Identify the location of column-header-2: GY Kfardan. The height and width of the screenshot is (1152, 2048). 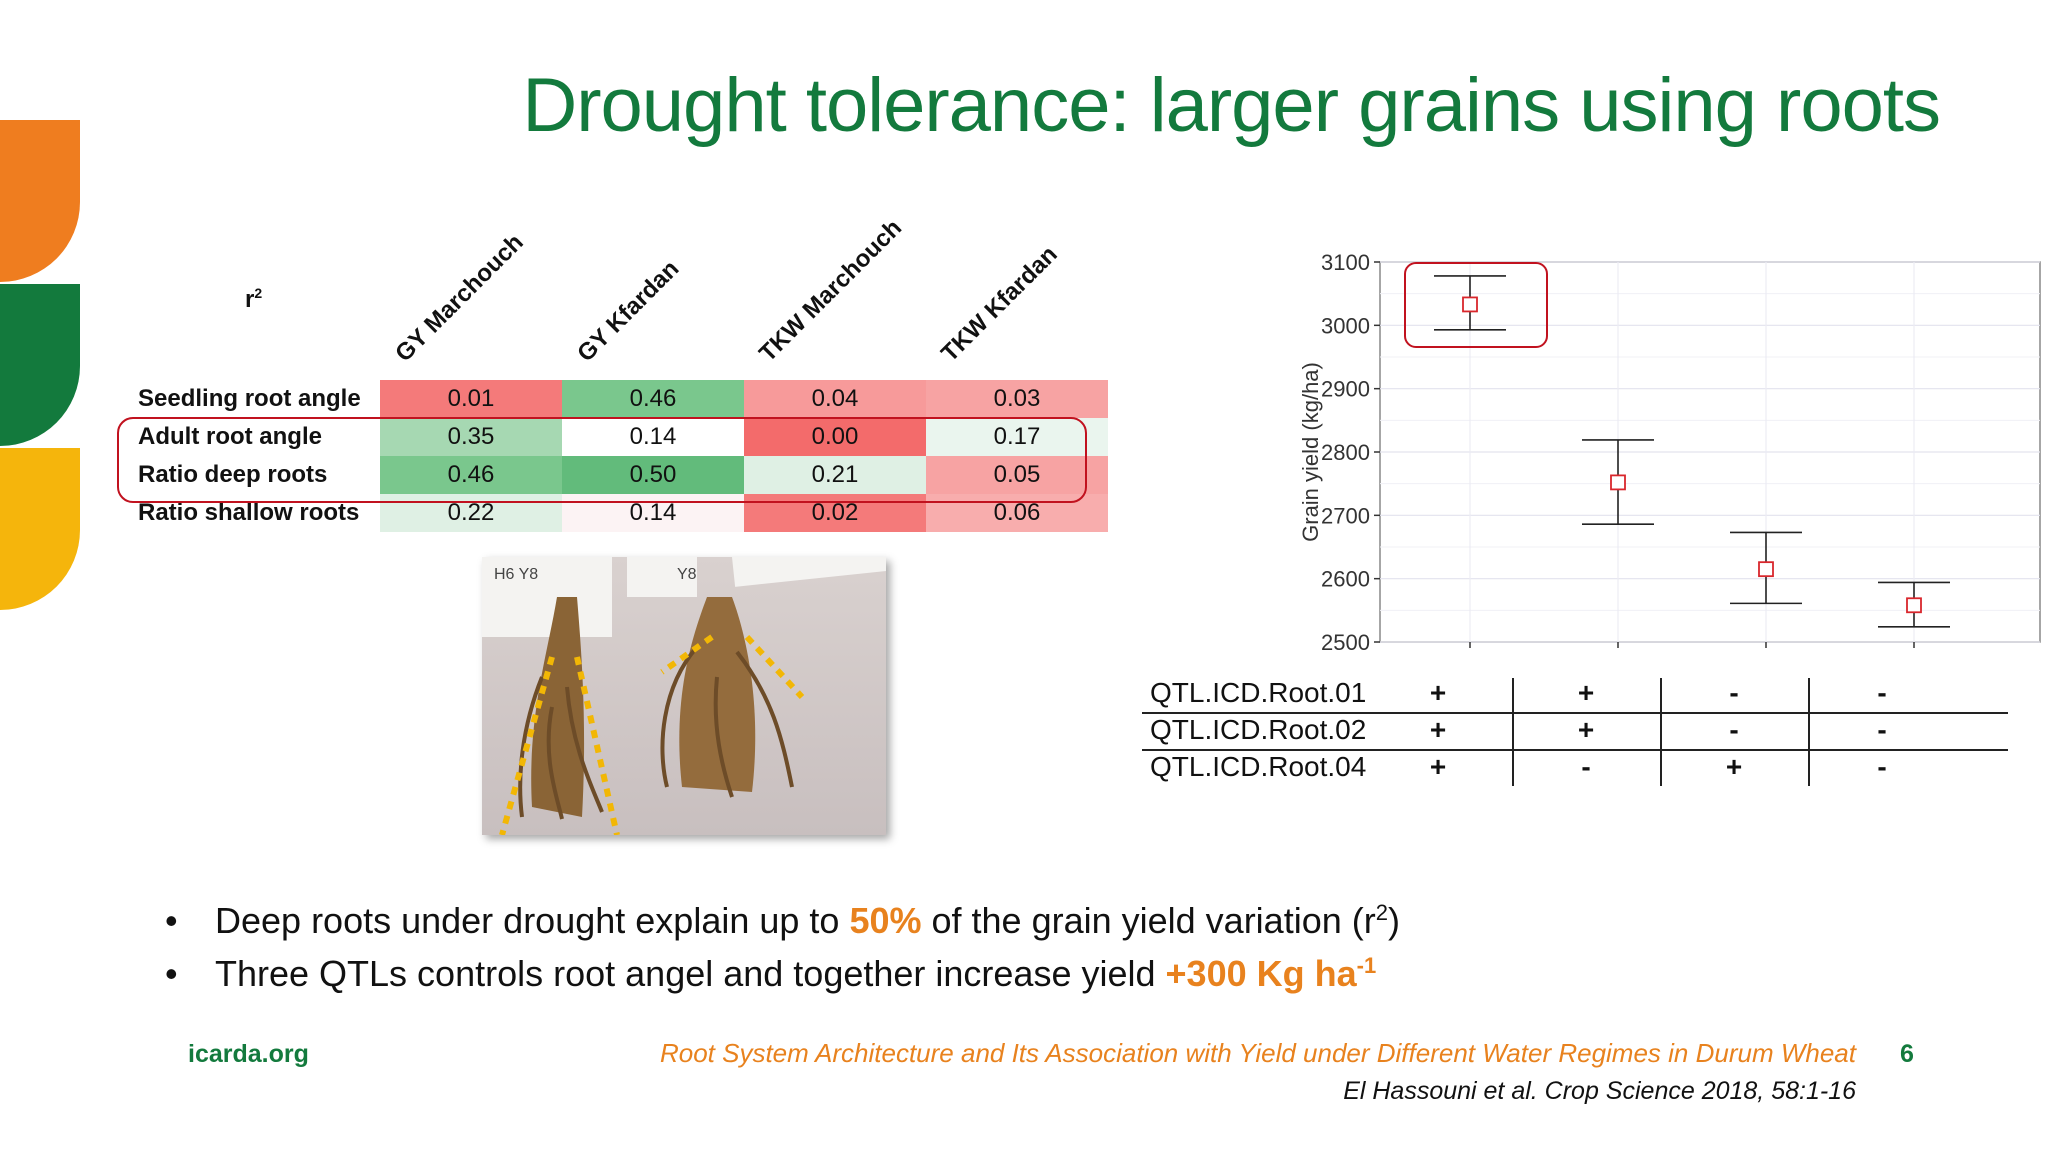
(628, 311).